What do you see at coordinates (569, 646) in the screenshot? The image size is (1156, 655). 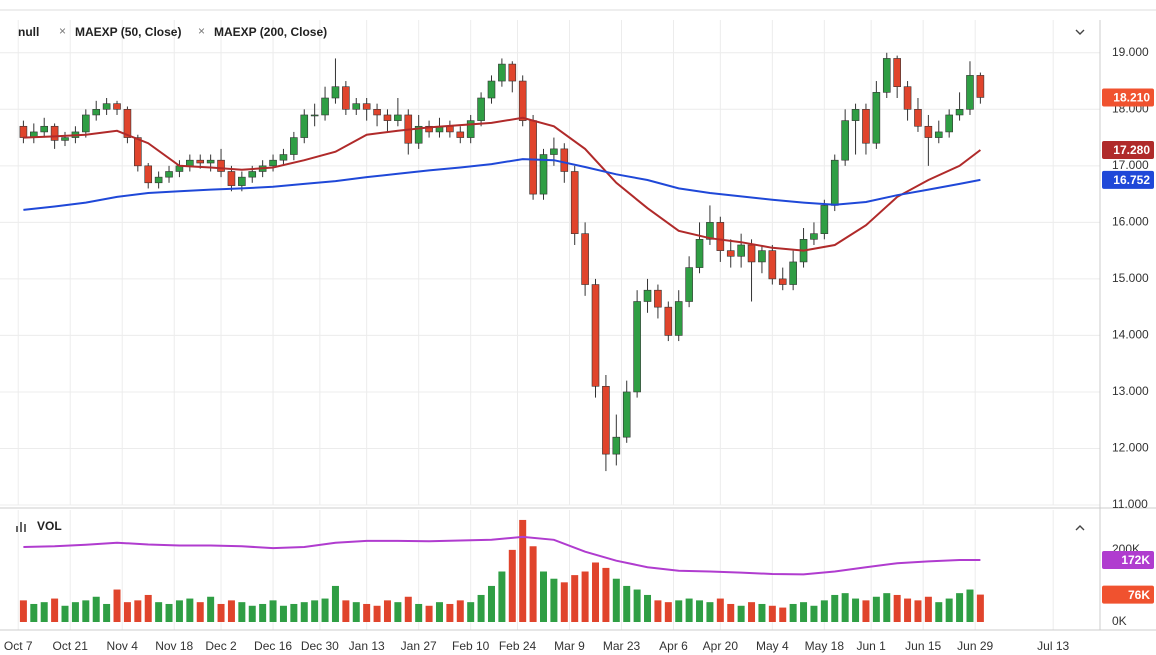 I see `x-tick-label: Mar 9` at bounding box center [569, 646].